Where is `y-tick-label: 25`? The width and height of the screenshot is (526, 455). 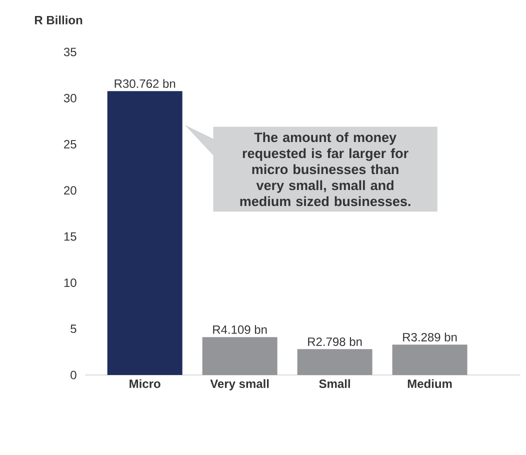
y-tick-label: 25 is located at coordinates (70, 144).